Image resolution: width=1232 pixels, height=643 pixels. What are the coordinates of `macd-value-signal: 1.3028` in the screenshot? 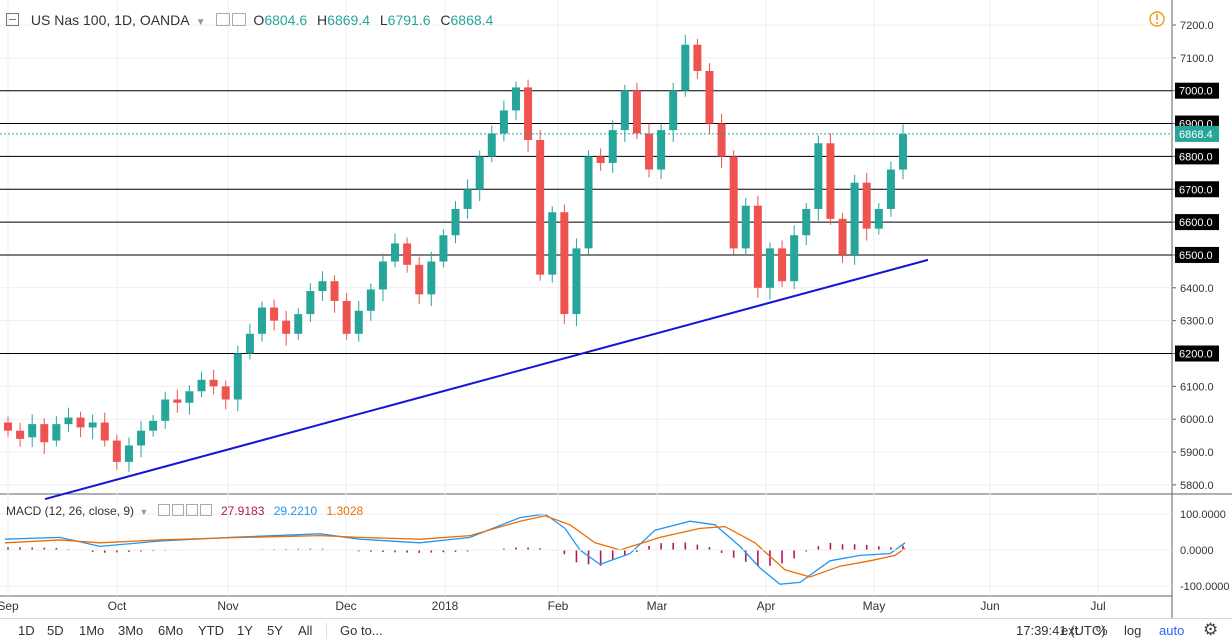 It's located at (345, 511).